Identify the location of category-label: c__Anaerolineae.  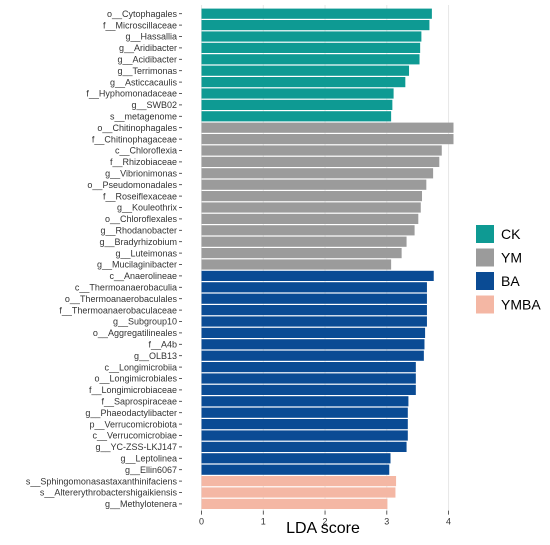
(143, 276).